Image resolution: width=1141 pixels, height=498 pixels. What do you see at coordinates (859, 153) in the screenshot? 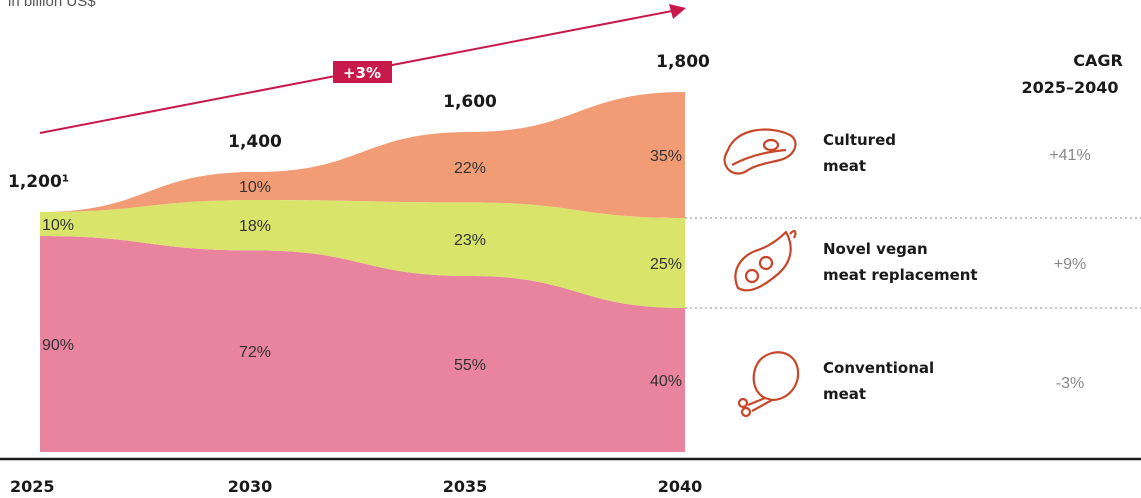
I see `legend-label: Cultured meat` at bounding box center [859, 153].